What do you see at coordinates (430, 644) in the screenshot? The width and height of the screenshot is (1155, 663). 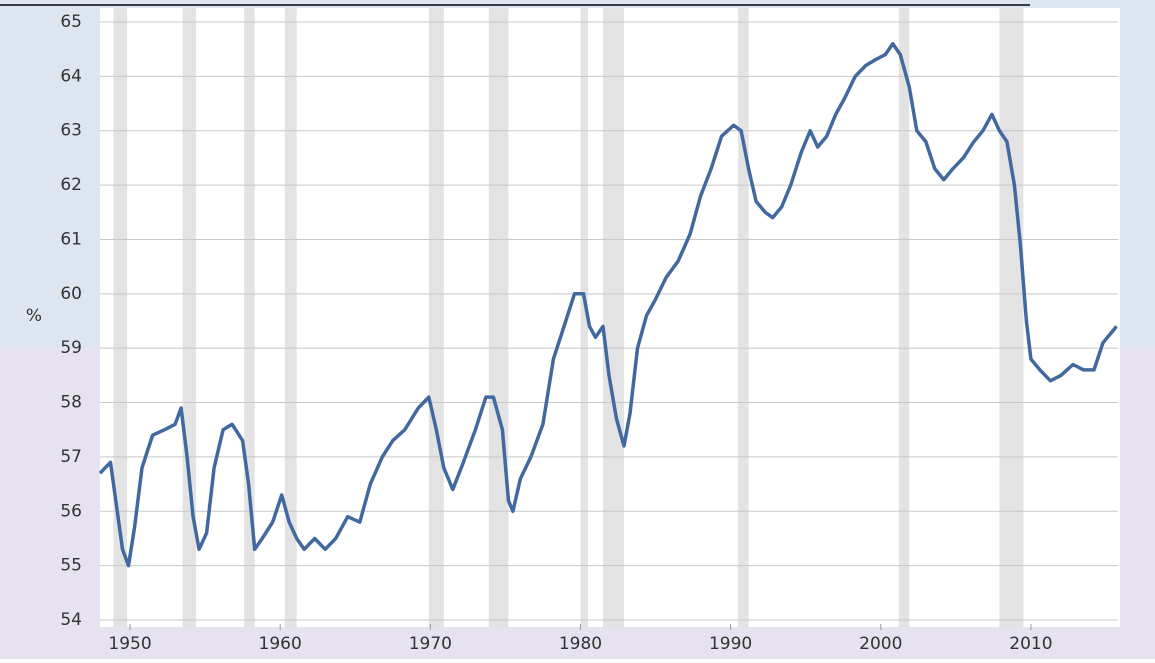 I see `x-tick-label: 1970` at bounding box center [430, 644].